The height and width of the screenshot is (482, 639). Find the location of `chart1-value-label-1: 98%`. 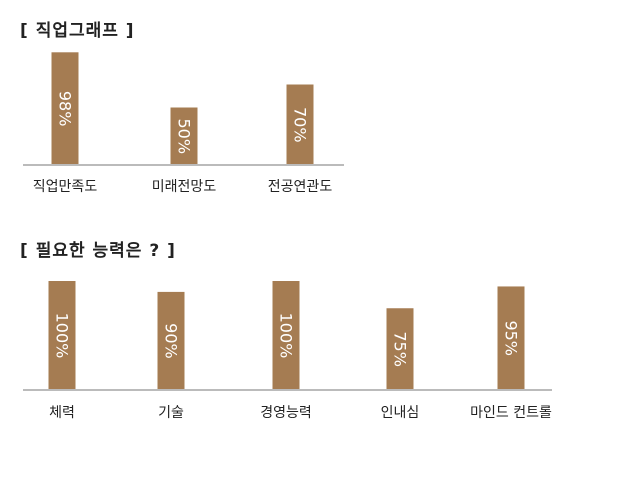

chart1-value-label-1: 98% is located at coordinates (65, 109).